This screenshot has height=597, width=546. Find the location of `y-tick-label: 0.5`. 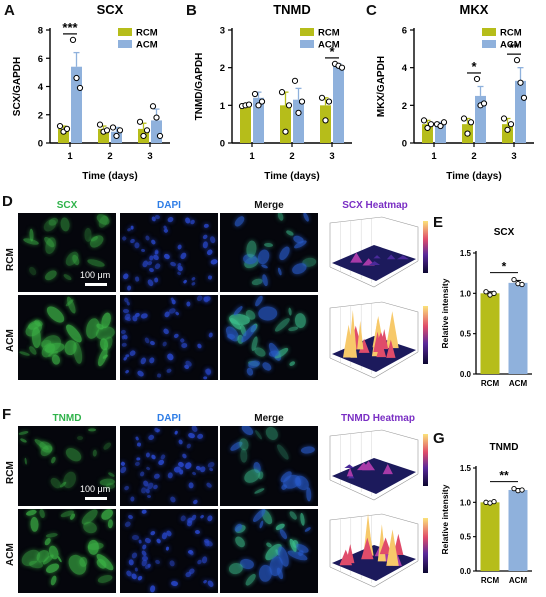

y-tick-label: 0.5 is located at coordinates (466, 334).